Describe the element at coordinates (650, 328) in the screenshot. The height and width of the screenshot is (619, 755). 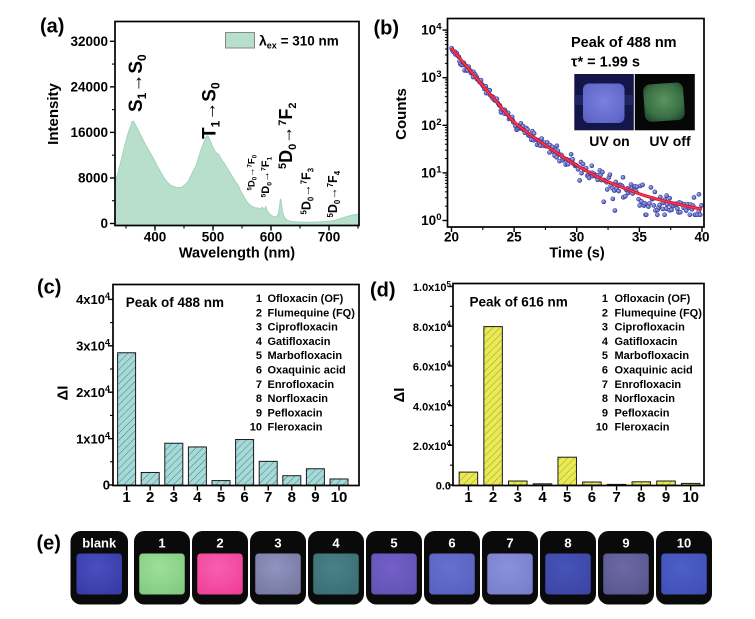
I see `svg-text: Ciprofloxacin` at that location.